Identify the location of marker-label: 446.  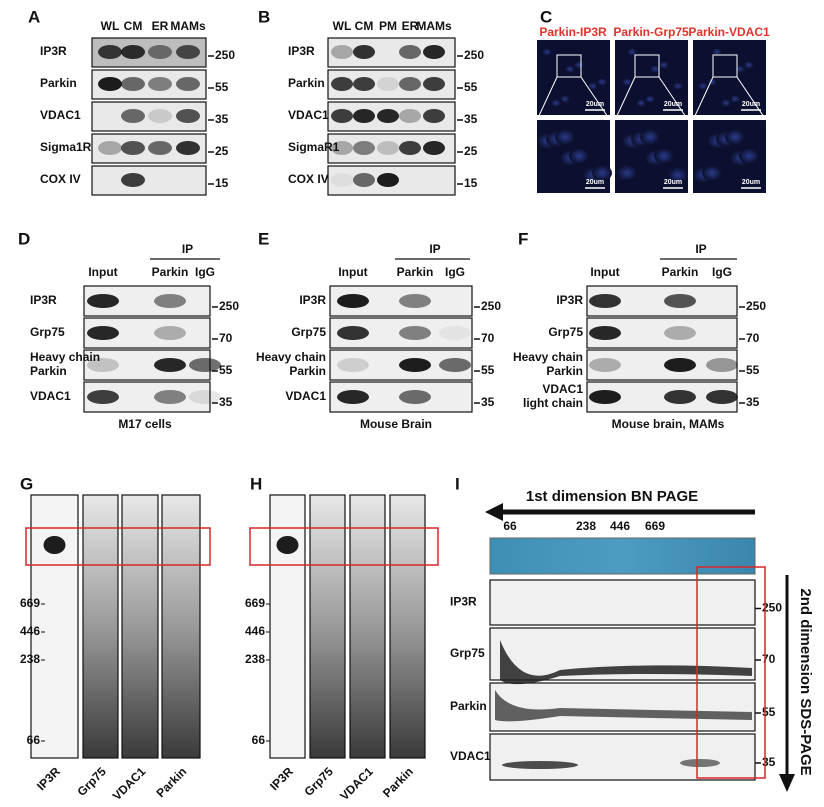
(620, 526).